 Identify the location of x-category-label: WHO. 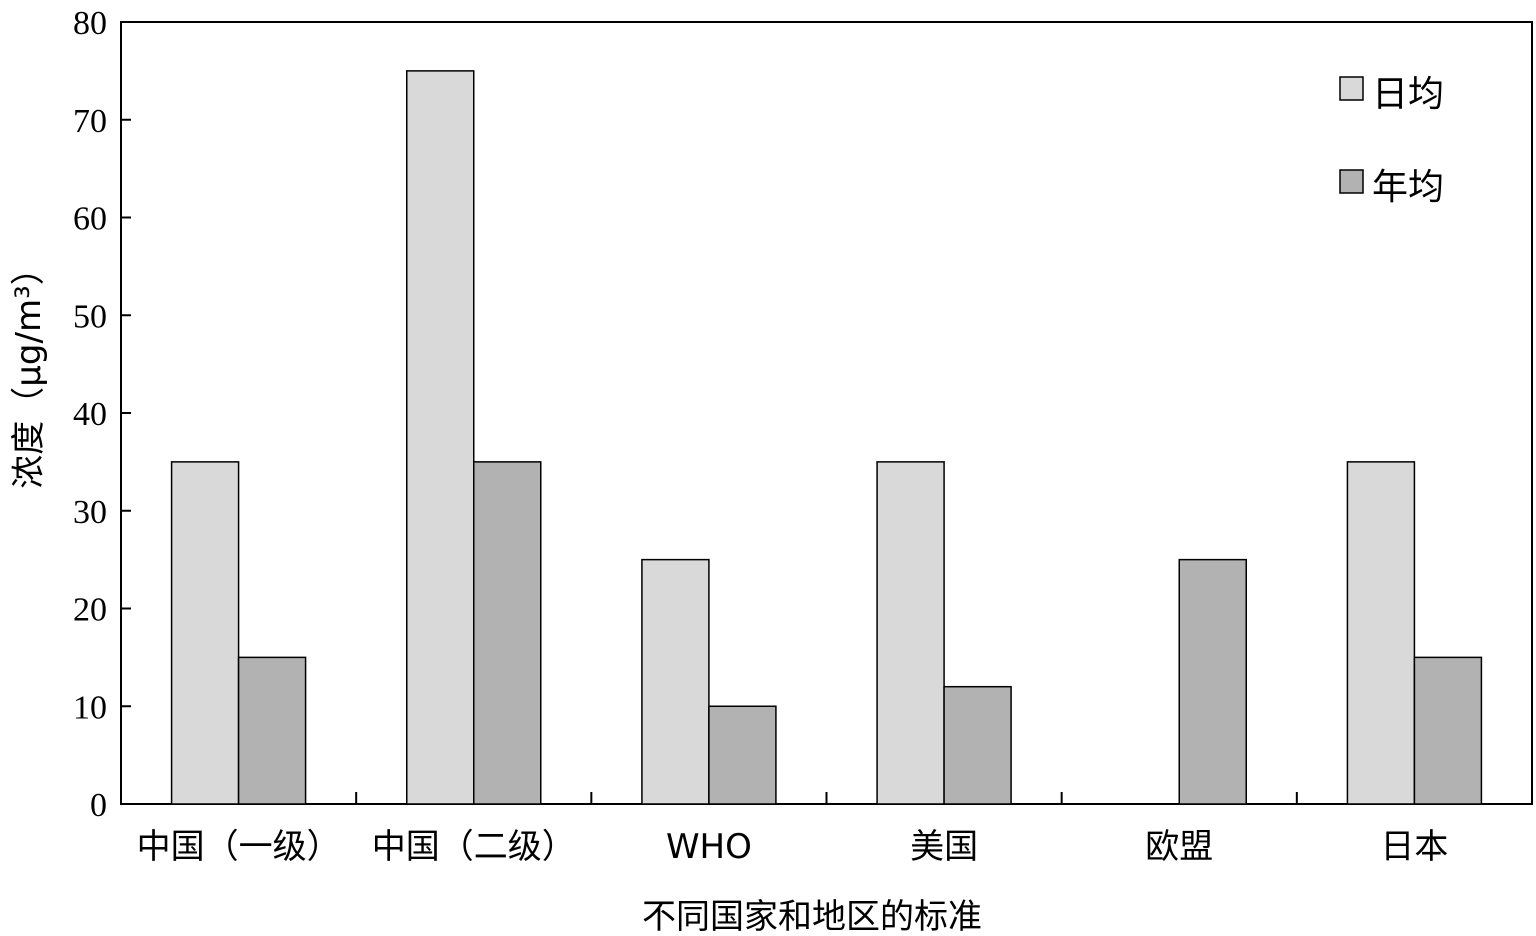
(709, 847).